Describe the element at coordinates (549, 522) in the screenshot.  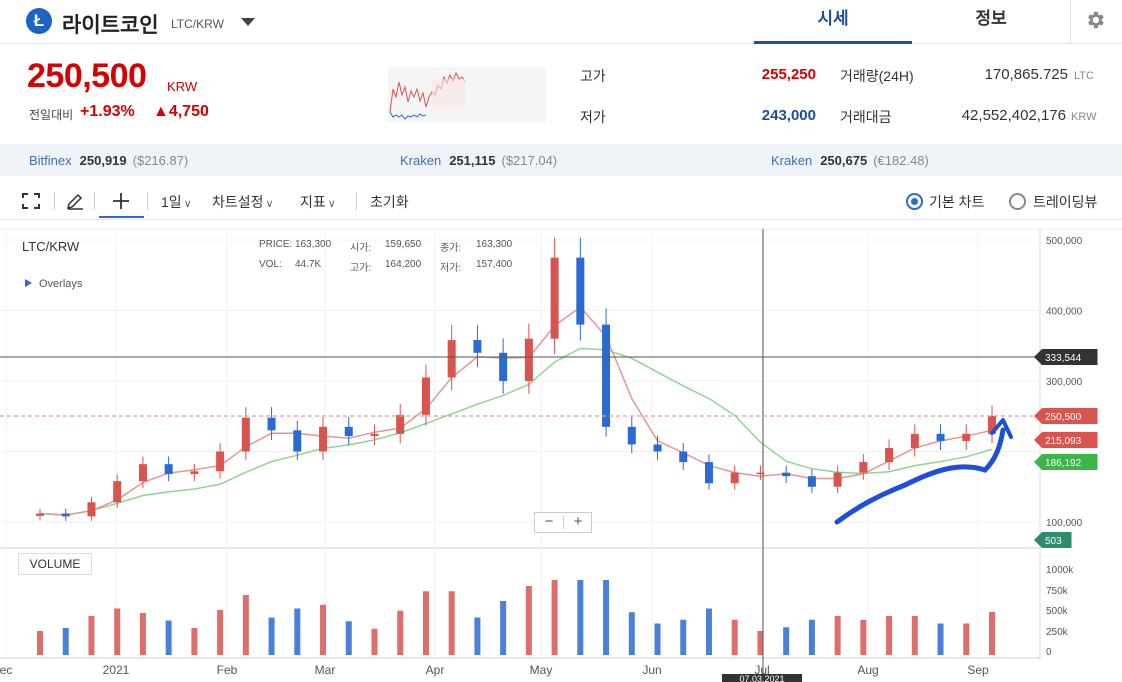
I see `zoom-out-button: −` at that location.